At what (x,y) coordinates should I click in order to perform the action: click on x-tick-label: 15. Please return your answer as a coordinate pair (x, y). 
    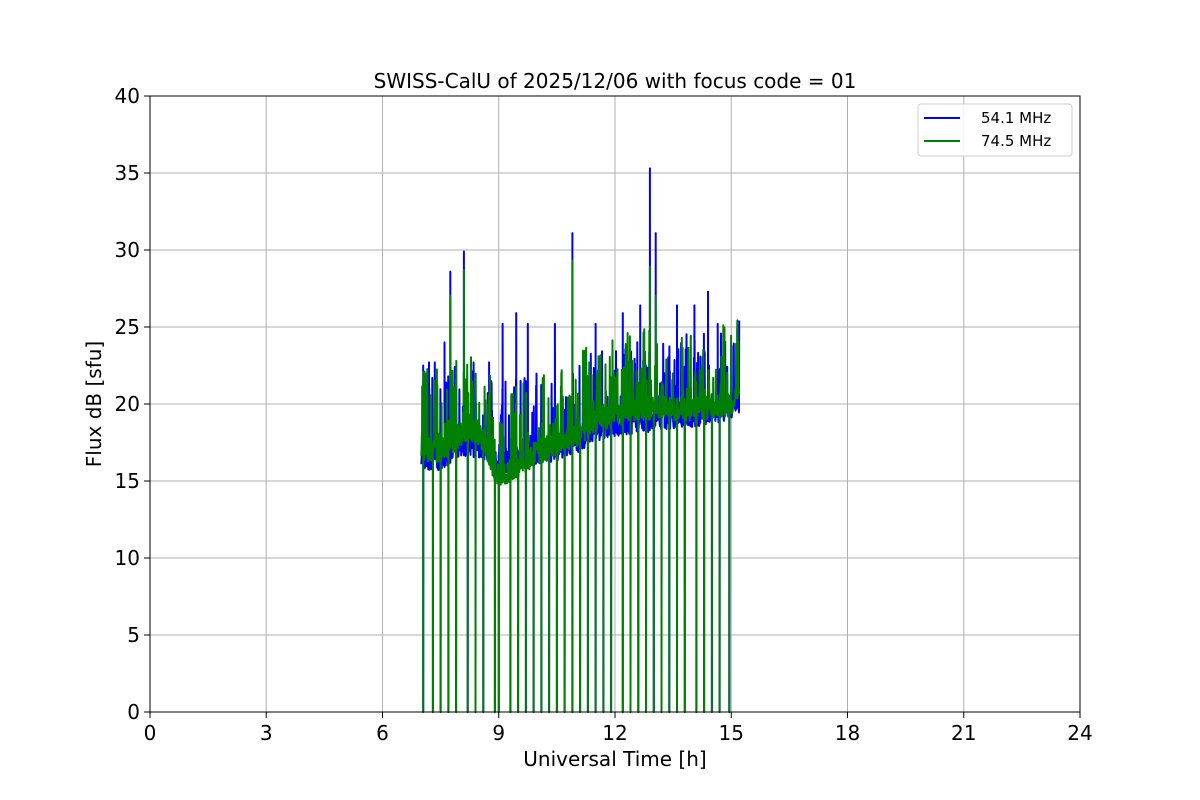
    Looking at the image, I should click on (731, 733).